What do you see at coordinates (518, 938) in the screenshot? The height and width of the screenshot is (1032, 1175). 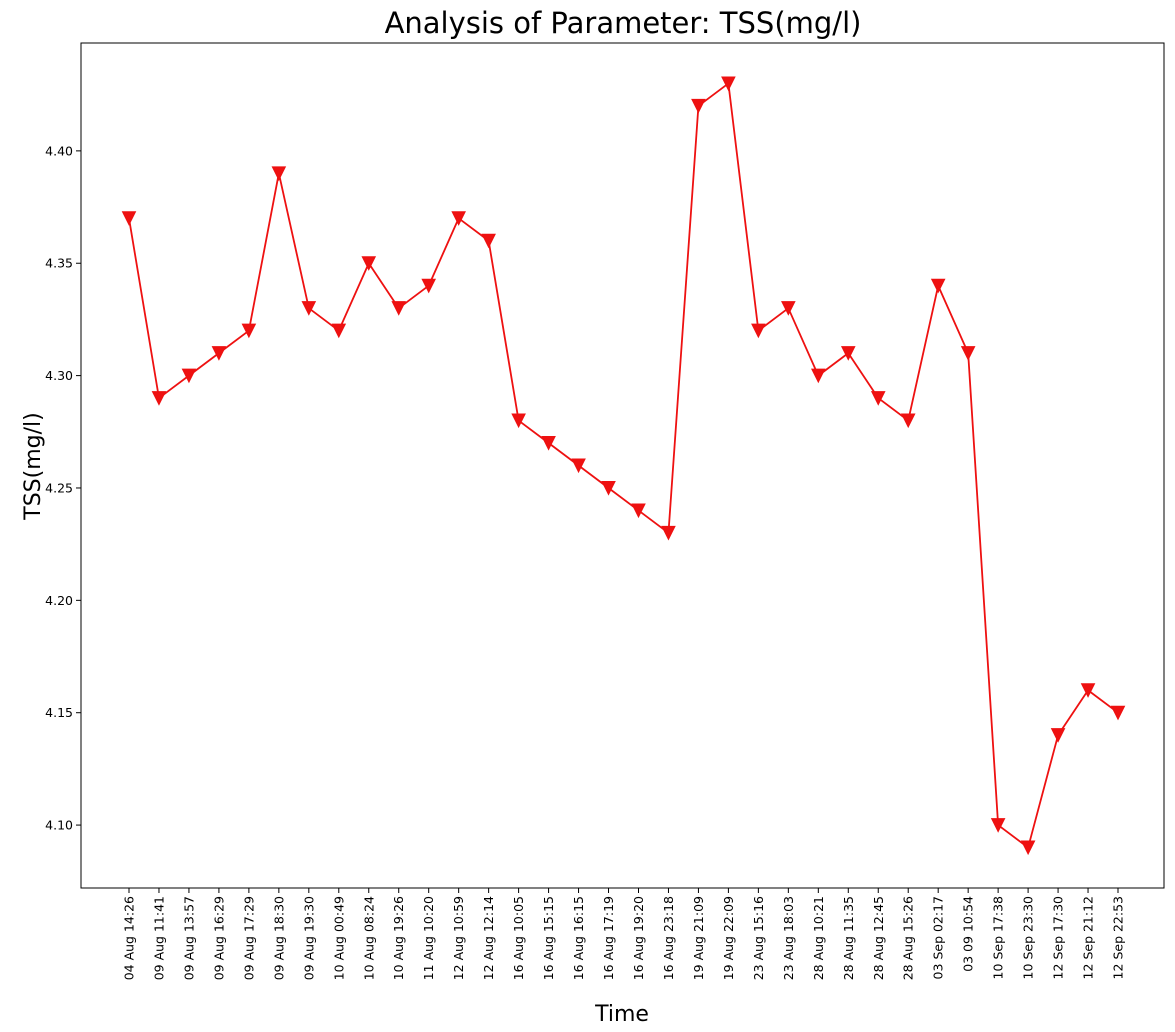 I see `x-tick-label: 16 Aug 10:05` at bounding box center [518, 938].